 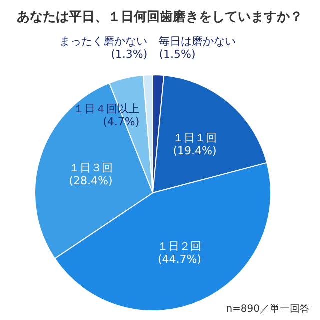 What do you see at coordinates (160, 17) in the screenshot?
I see `chart-title: あなたは平日、１日何回歯磨きをしていますか？` at bounding box center [160, 17].